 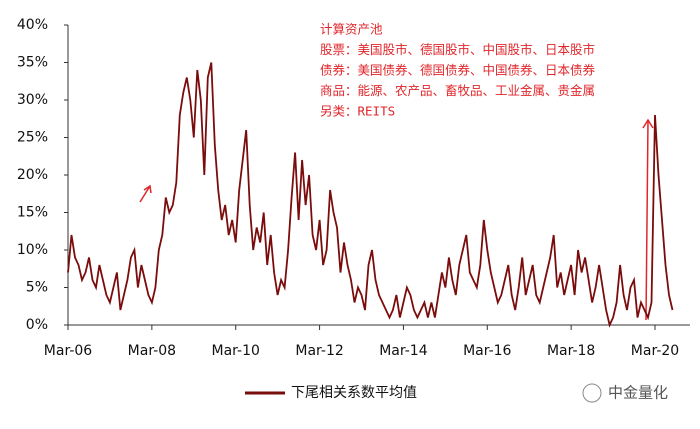 I want to click on annotation: 商品：能源、农产品、畜牧品、工业金属、贵金属, so click(x=457, y=90).